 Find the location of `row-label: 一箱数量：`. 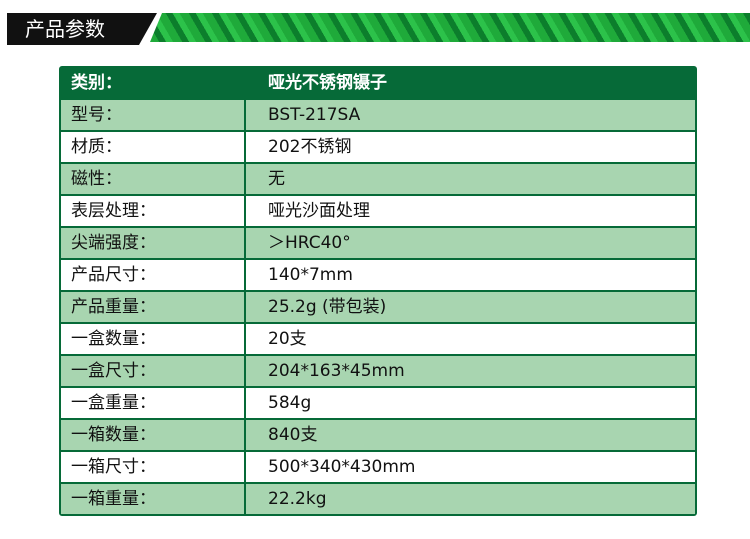

row-label: 一箱数量： is located at coordinates (153, 435).